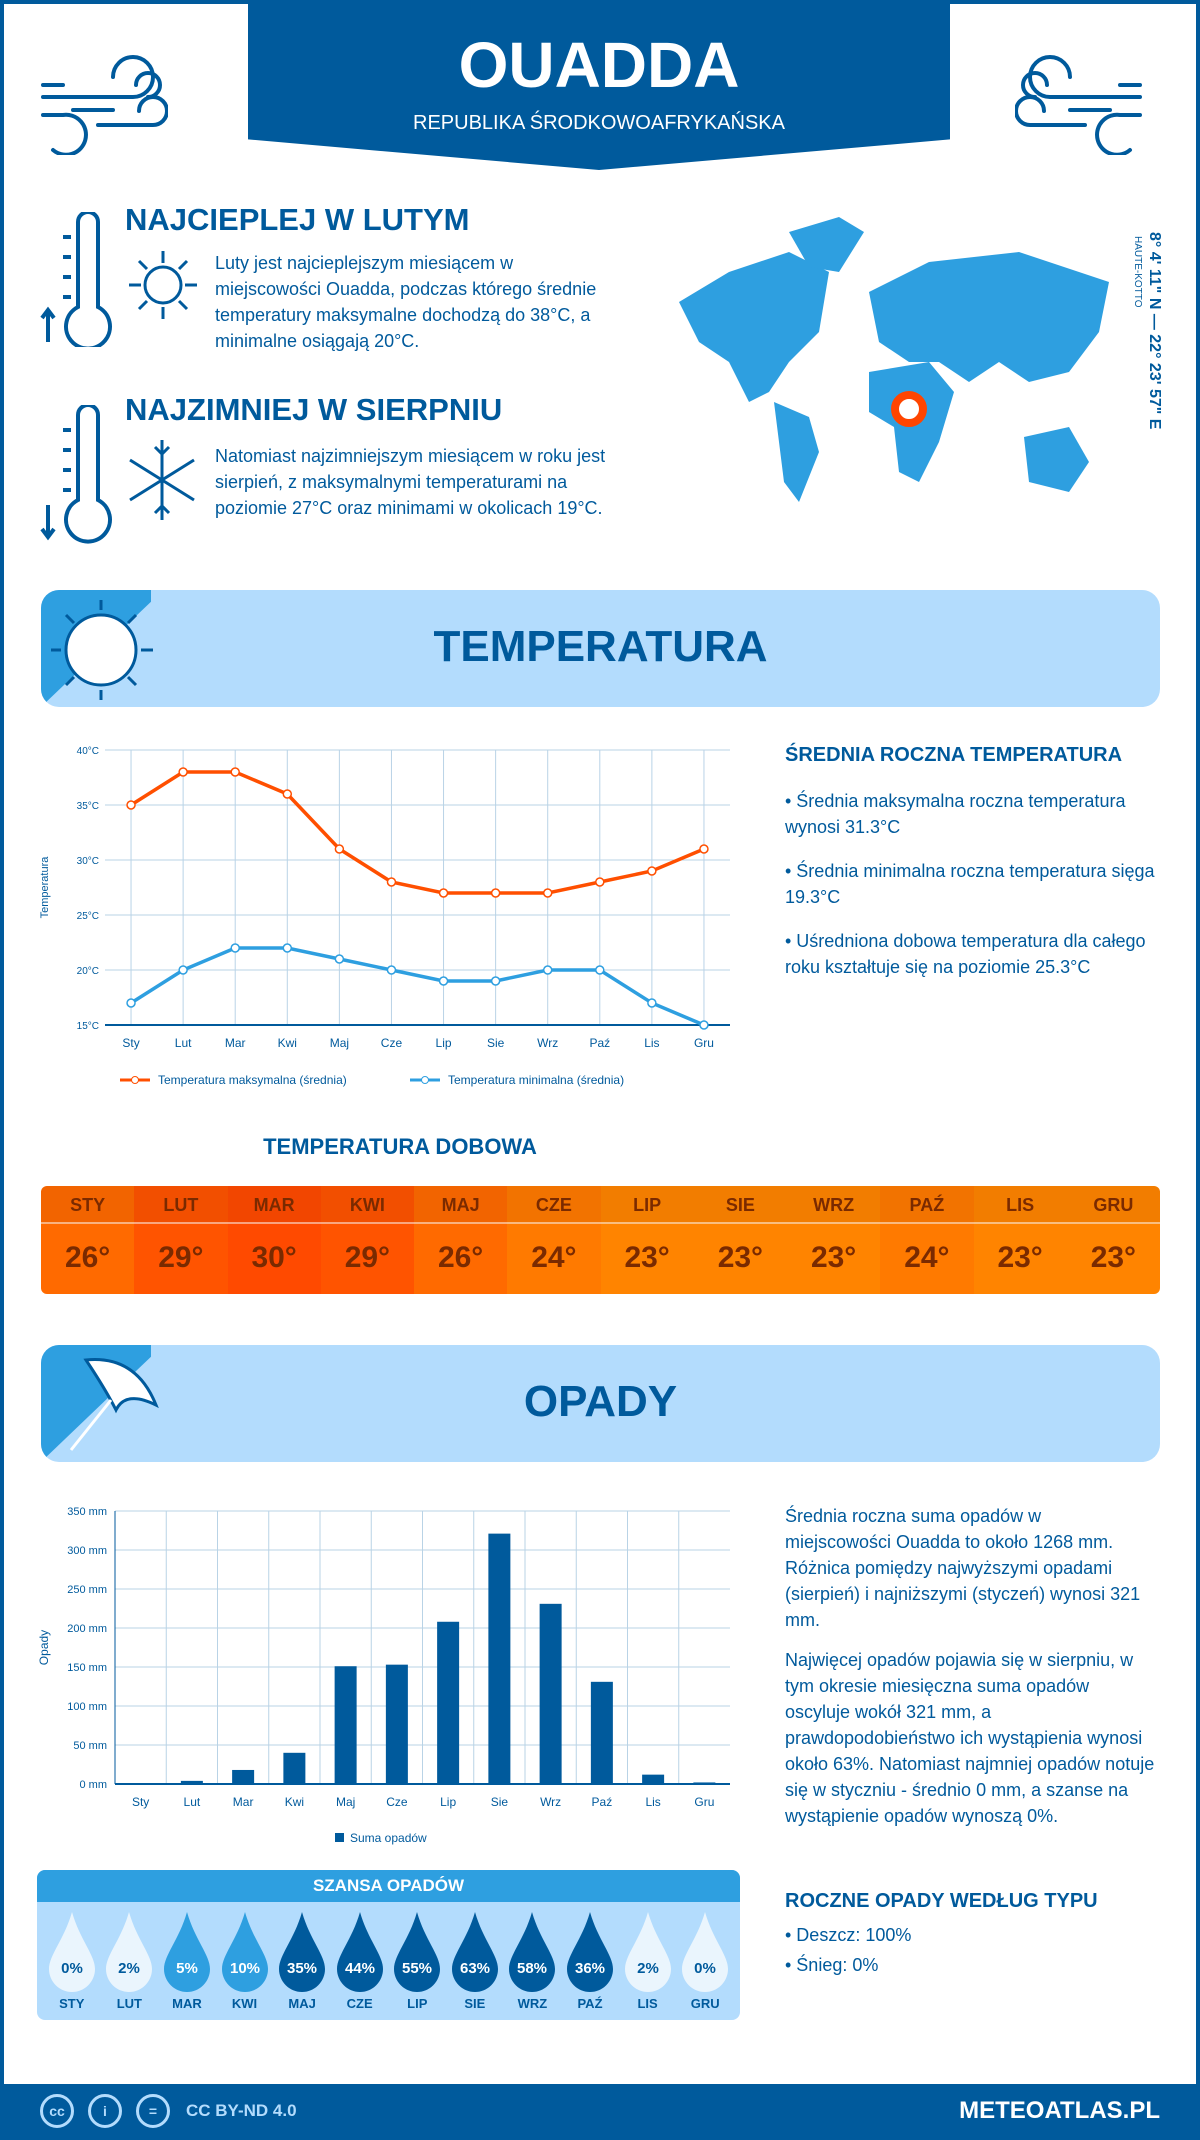 Image resolution: width=1200 pixels, height=2140 pixels. What do you see at coordinates (76, 474) in the screenshot?
I see `thermometer-down-icon` at bounding box center [76, 474].